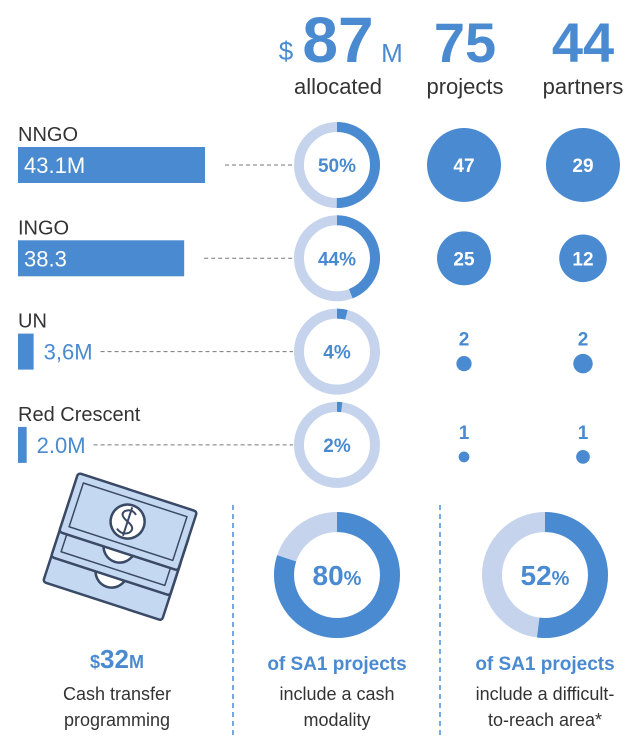 This screenshot has height=738, width=627. Describe the element at coordinates (328, 575) in the screenshot. I see `donut-number: 80` at that location.